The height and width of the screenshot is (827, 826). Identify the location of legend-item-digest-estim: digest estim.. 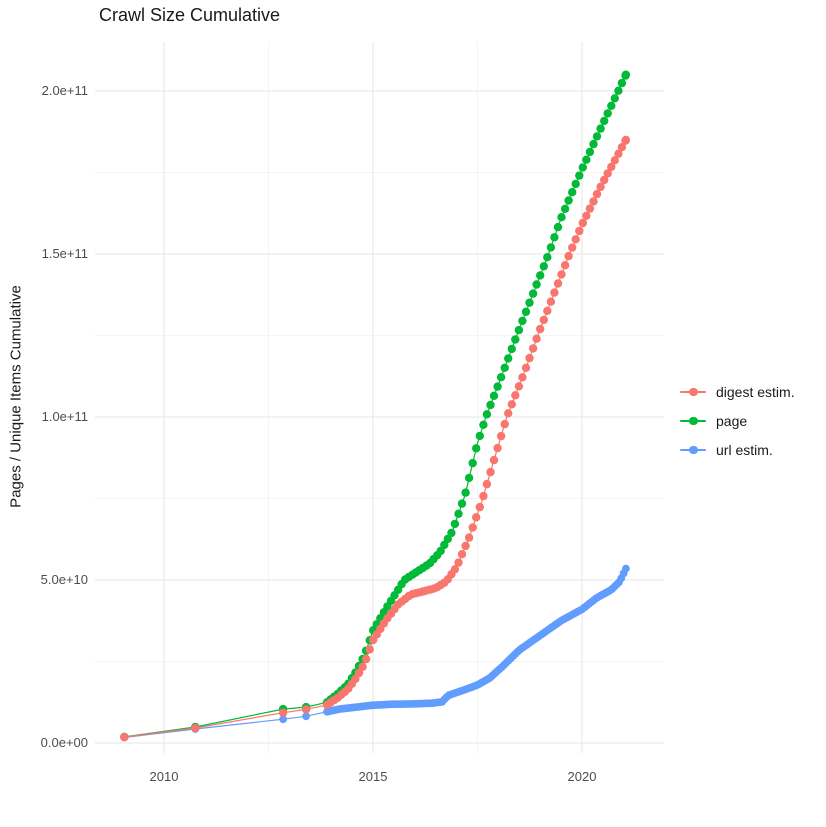
(737, 391).